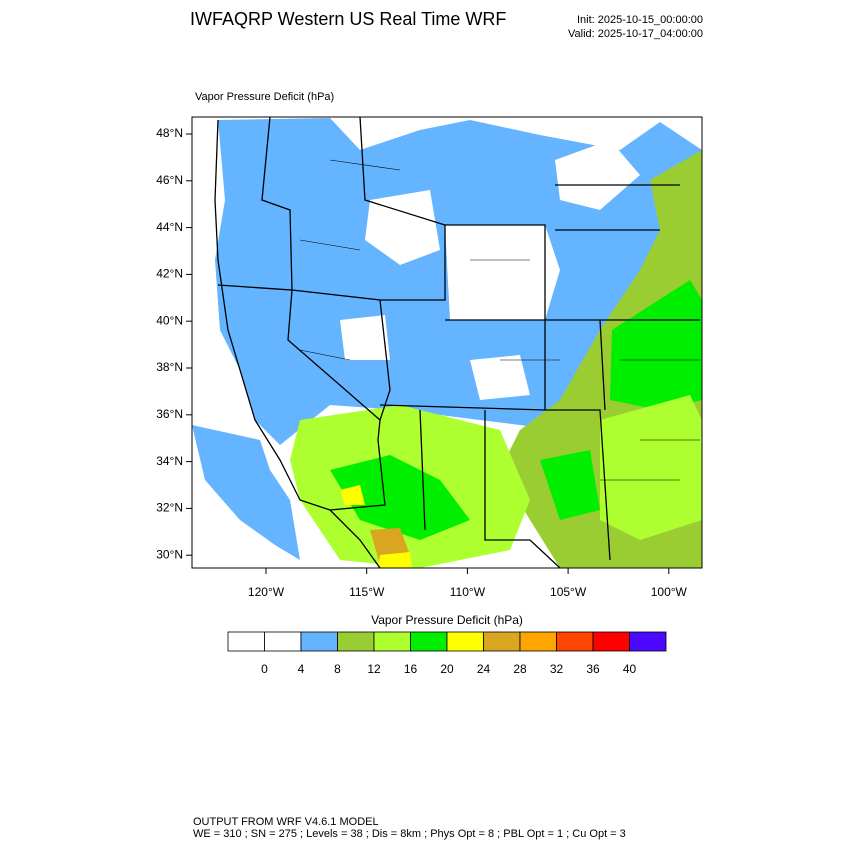  Describe the element at coordinates (484, 669) in the screenshot. I see `colorbar-label: 24` at that location.